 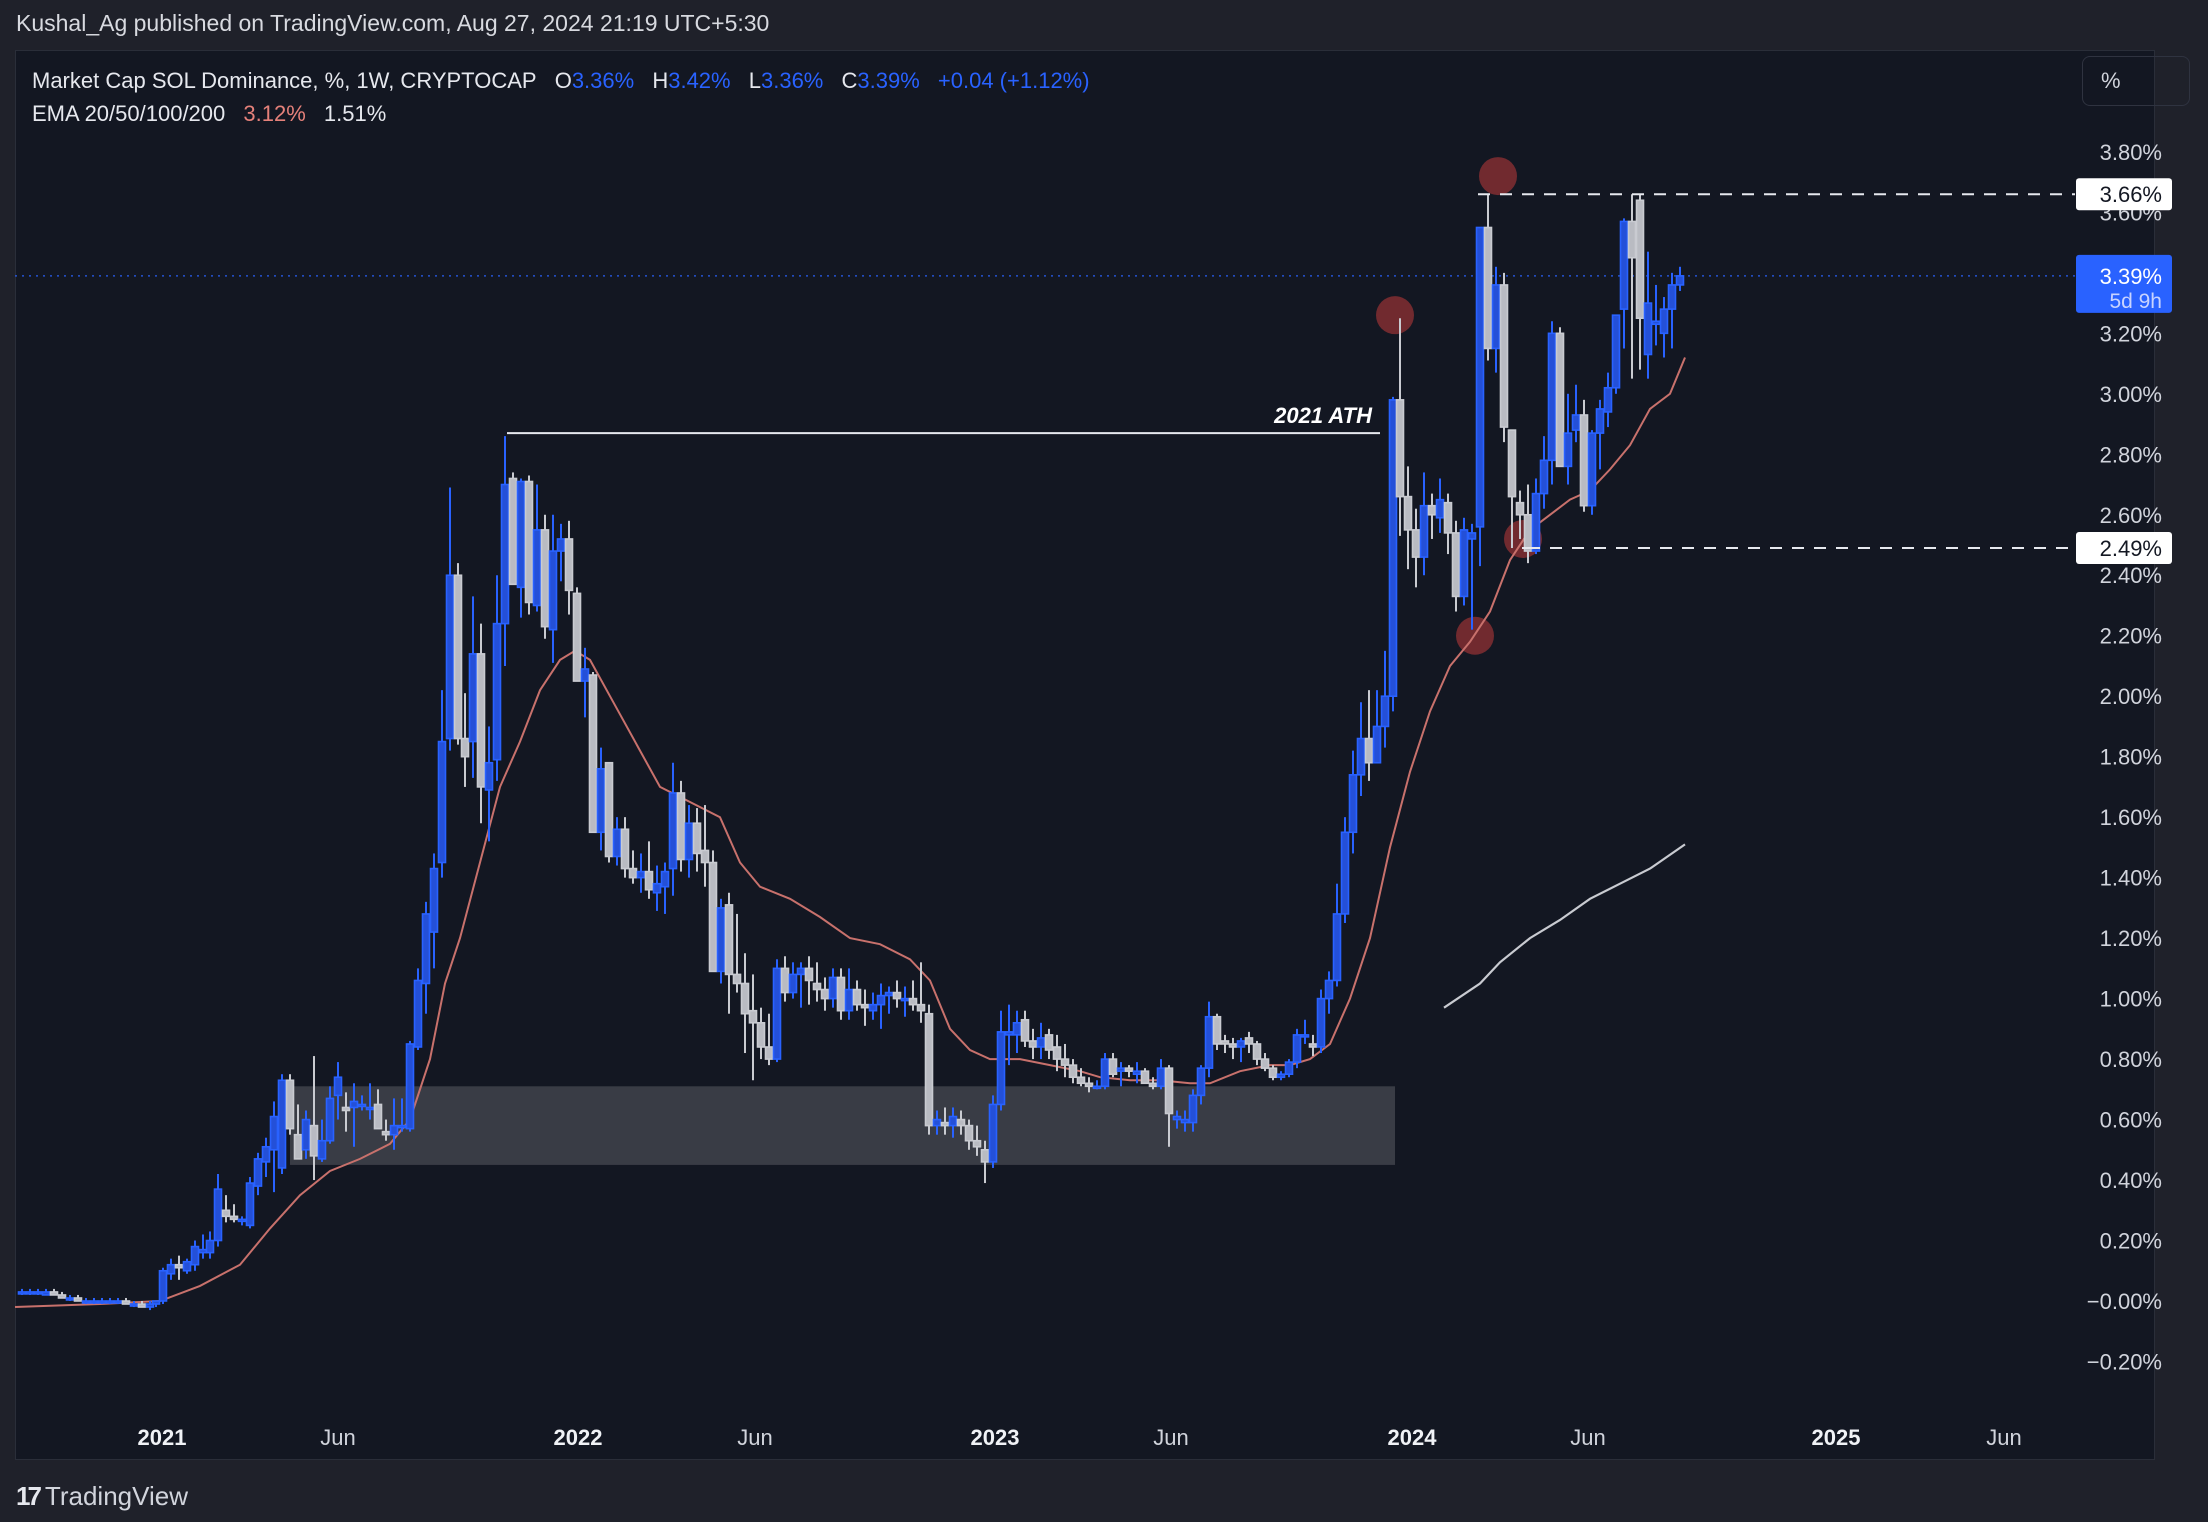 What do you see at coordinates (842, 1125) in the screenshot?
I see `support-zone-rectangle` at bounding box center [842, 1125].